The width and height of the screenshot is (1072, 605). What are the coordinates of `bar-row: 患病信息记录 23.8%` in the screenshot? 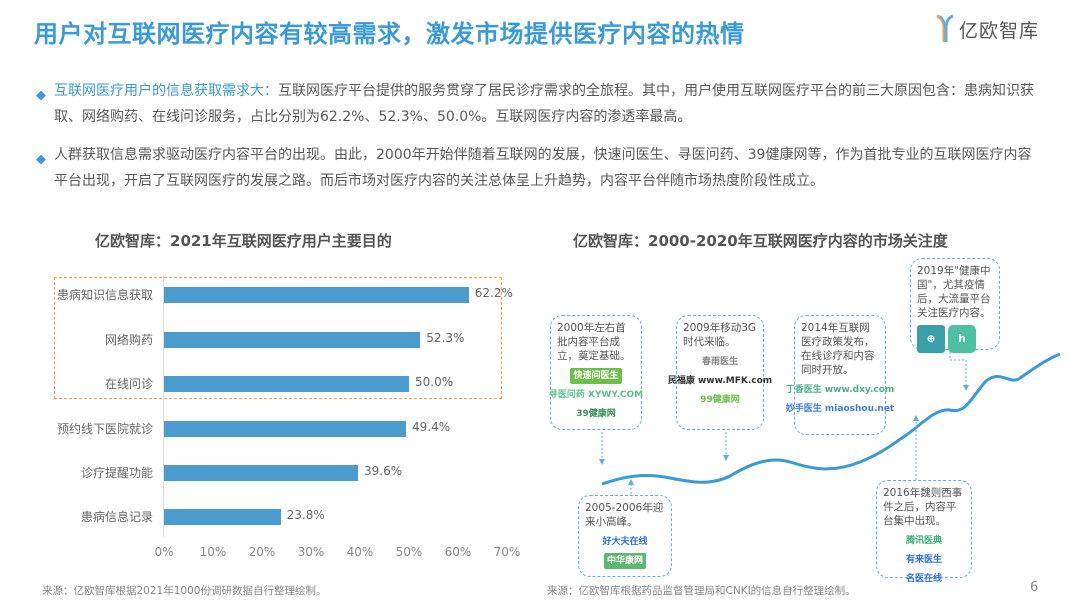 It's located at (275, 516).